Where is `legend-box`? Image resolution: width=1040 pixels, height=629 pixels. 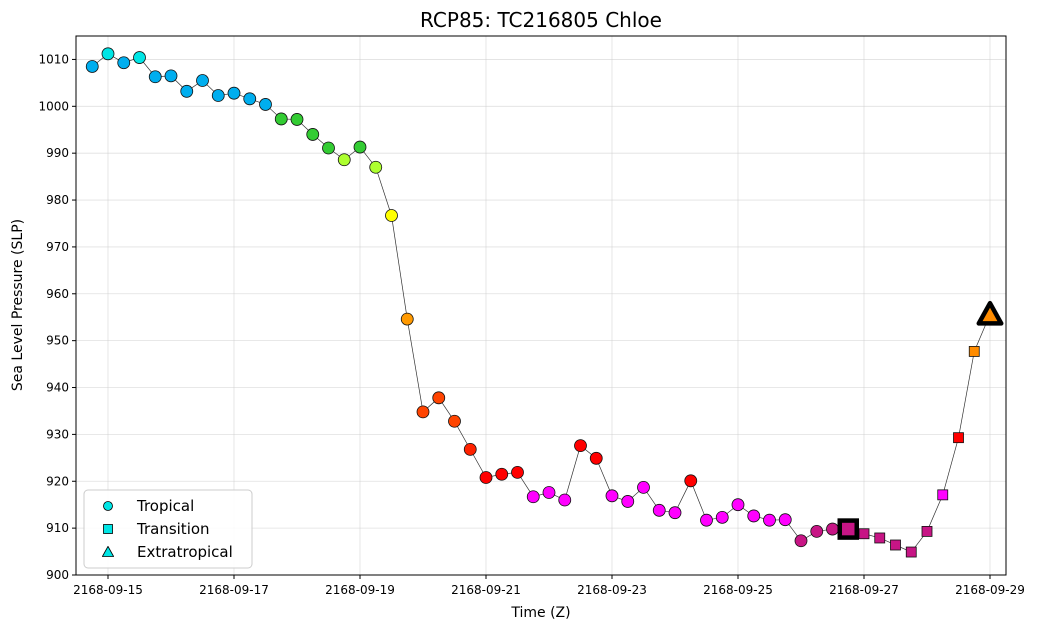 legend-box is located at coordinates (168, 529).